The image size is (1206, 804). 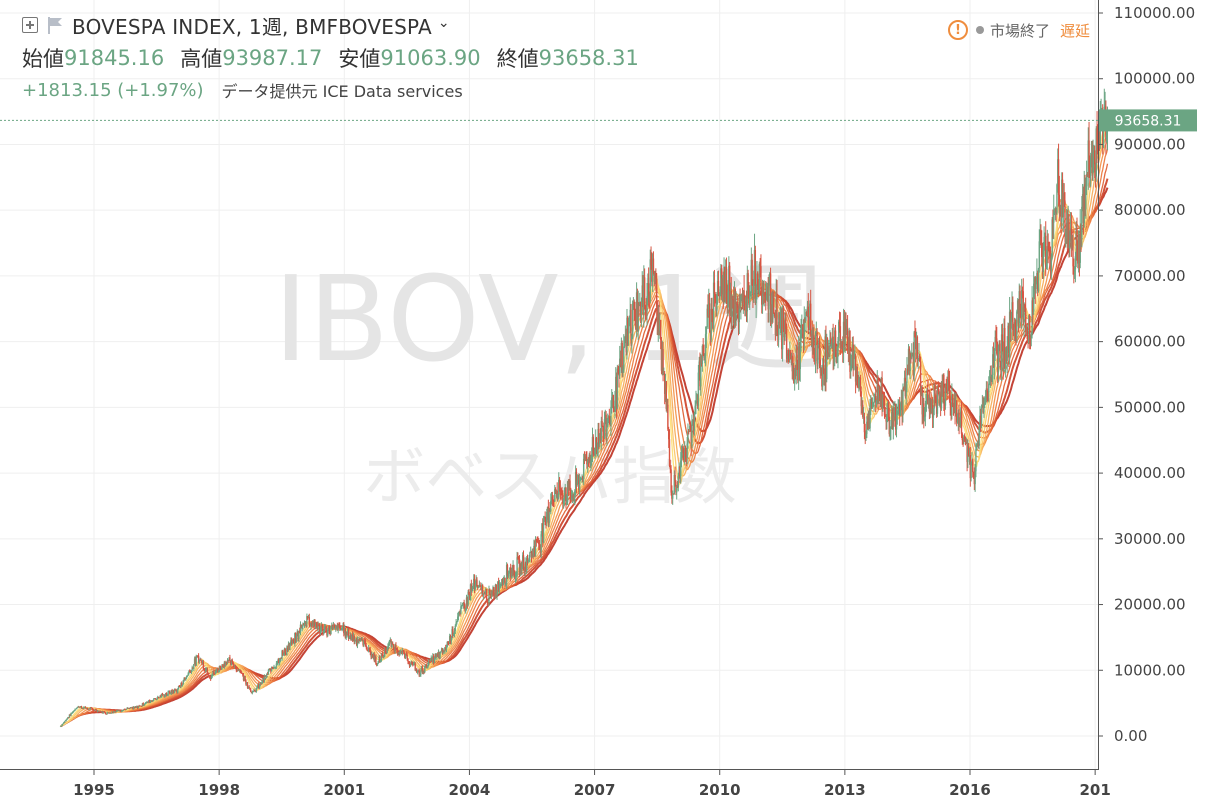 What do you see at coordinates (549, 319) in the screenshot?
I see `watermark-symbol: IBOV, 1週` at bounding box center [549, 319].